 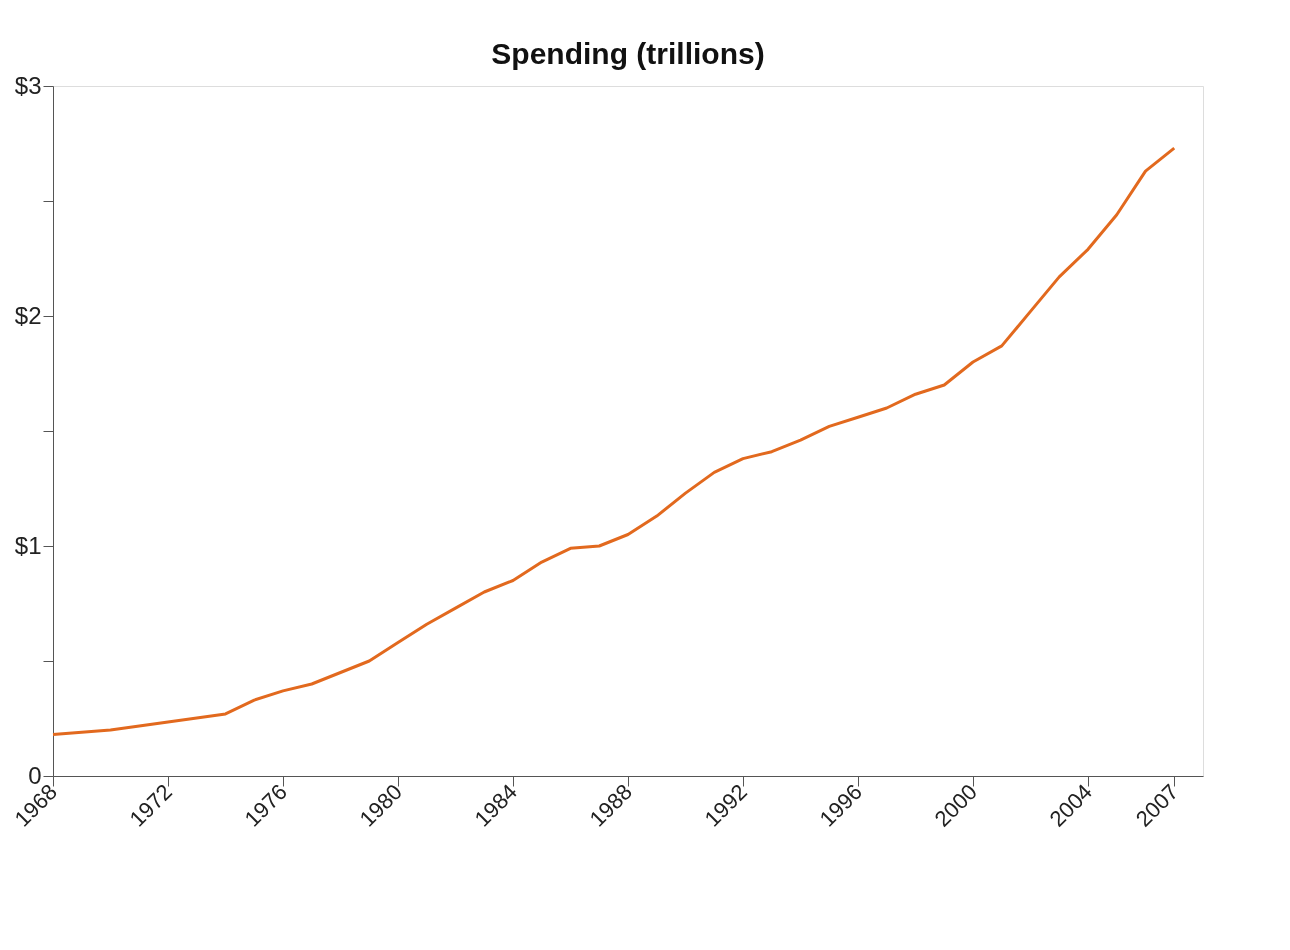 I want to click on chart-title: Spending (trillions), so click(x=628, y=53).